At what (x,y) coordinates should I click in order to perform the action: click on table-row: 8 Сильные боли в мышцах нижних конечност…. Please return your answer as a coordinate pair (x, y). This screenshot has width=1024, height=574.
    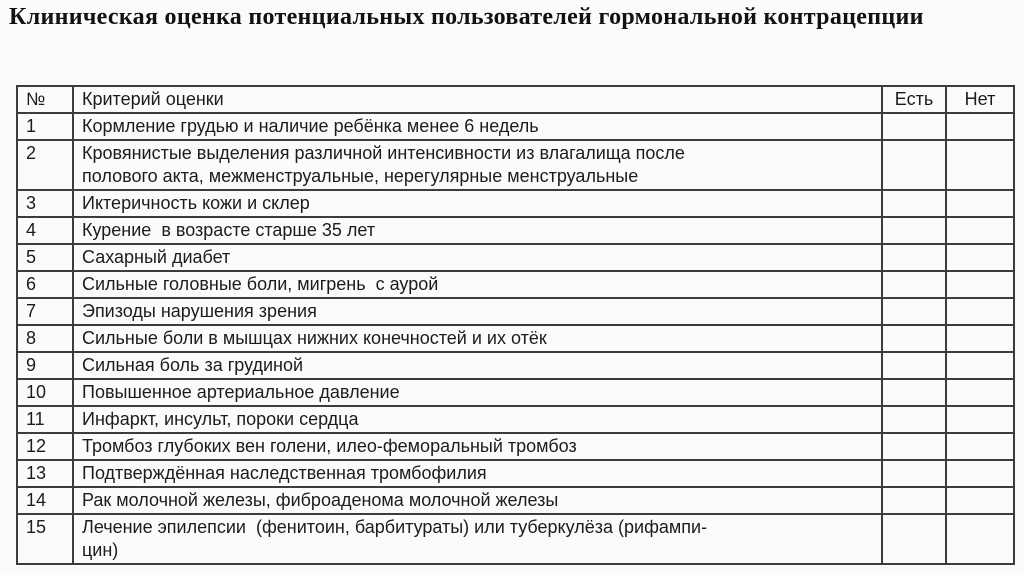
    Looking at the image, I should click on (515, 338).